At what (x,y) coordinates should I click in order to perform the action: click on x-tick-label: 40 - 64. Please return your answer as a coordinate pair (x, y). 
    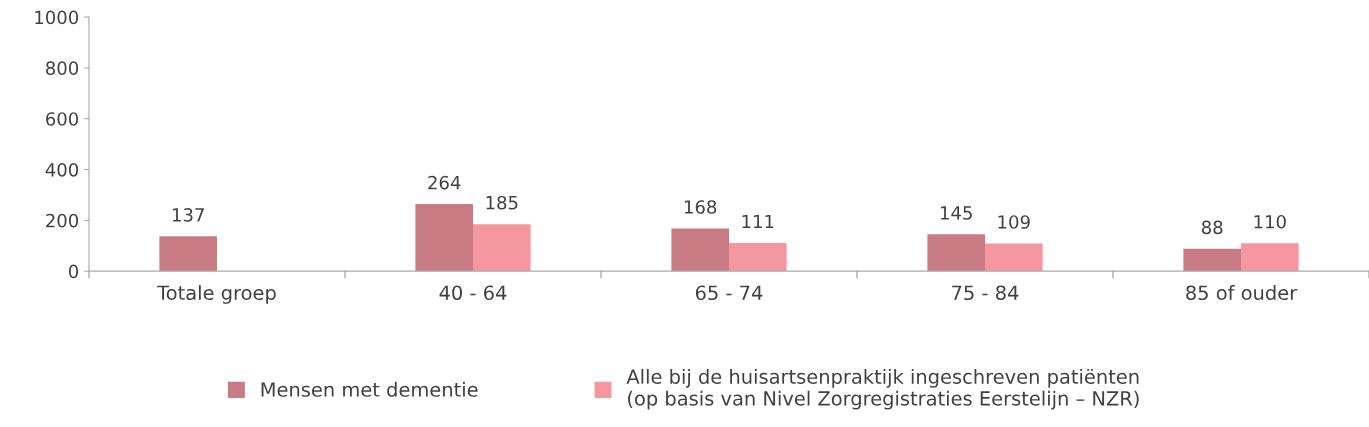
    Looking at the image, I should click on (473, 293).